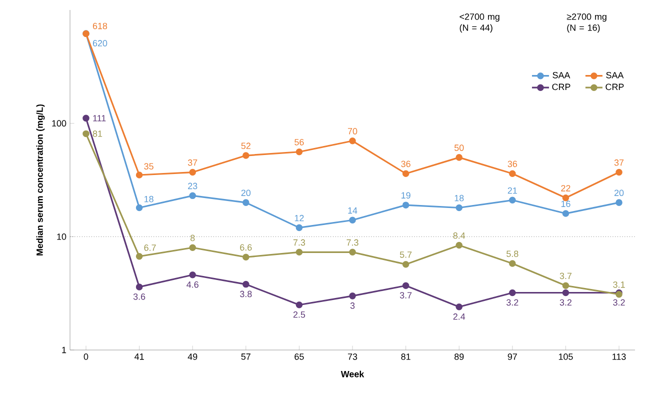 The image size is (649, 400). What do you see at coordinates (40, 180) in the screenshot?
I see `y-axis-title: Median serum concentration (mg/L)` at bounding box center [40, 180].